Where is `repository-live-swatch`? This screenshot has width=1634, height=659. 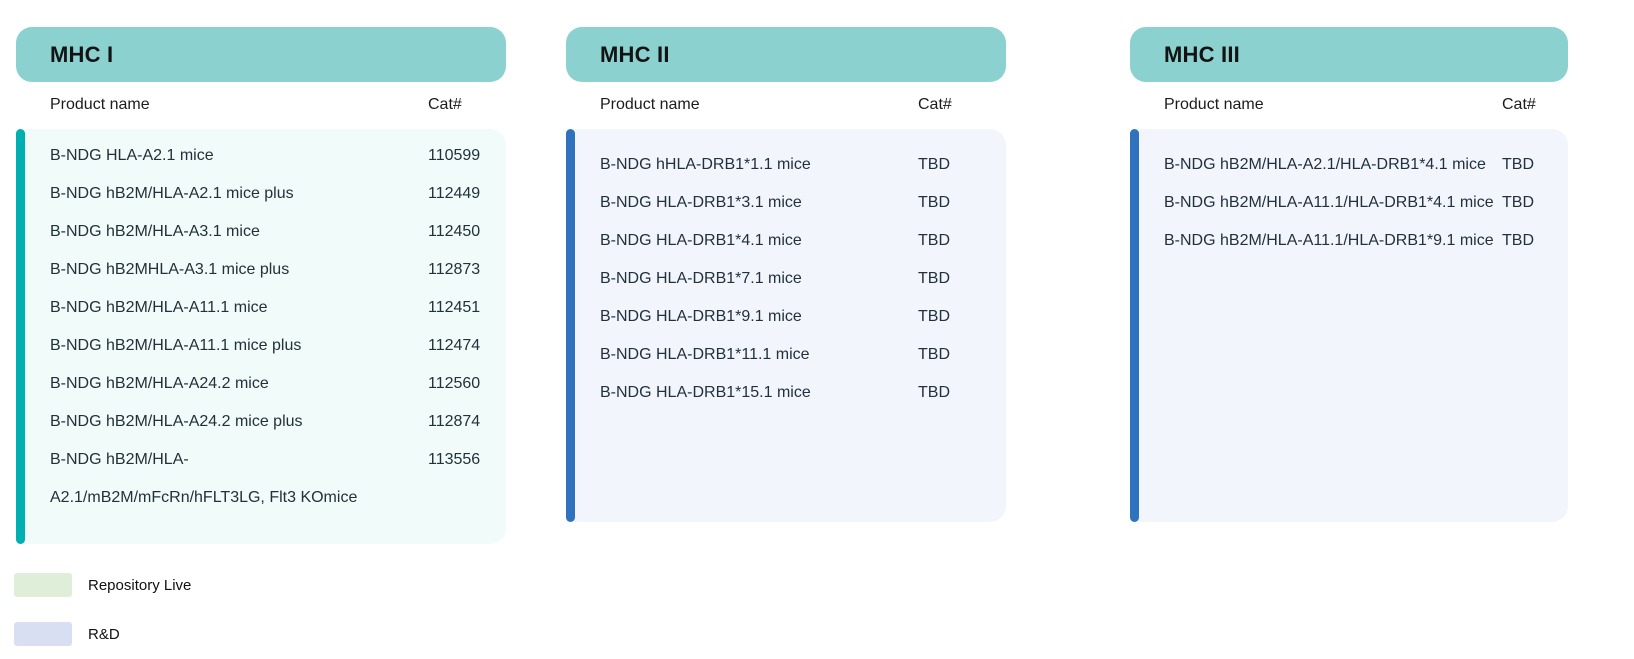
repository-live-swatch is located at coordinates (43, 585).